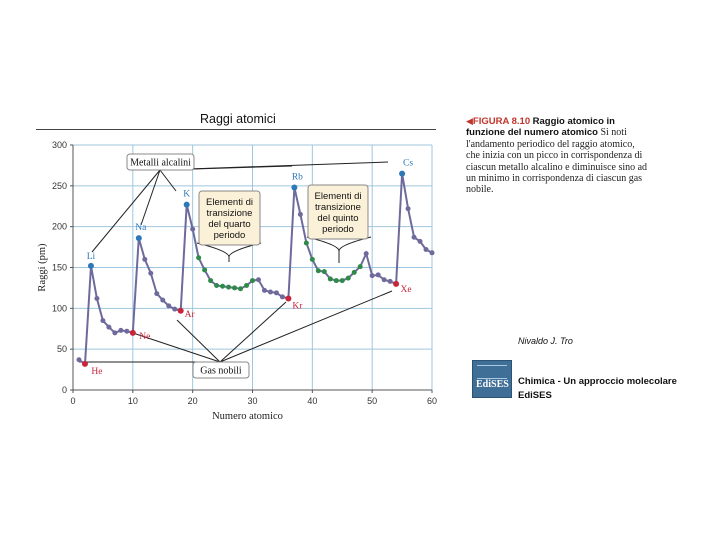 This screenshot has width=720, height=540. I want to click on chart-title: Raggi atomici, so click(238, 119).